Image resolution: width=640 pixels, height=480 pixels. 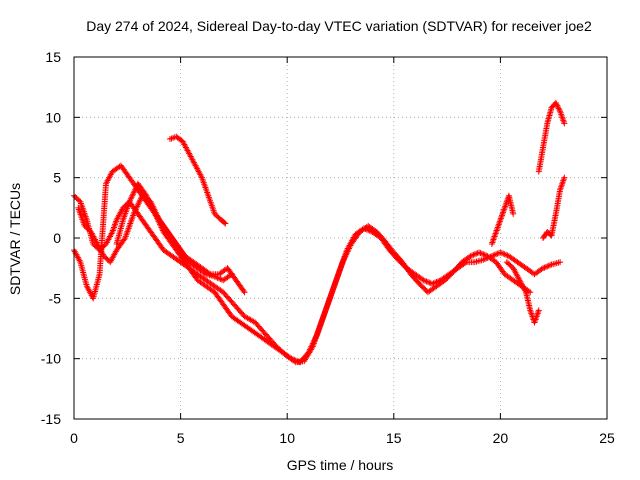 I want to click on x-tick-label: 5, so click(x=181, y=438).